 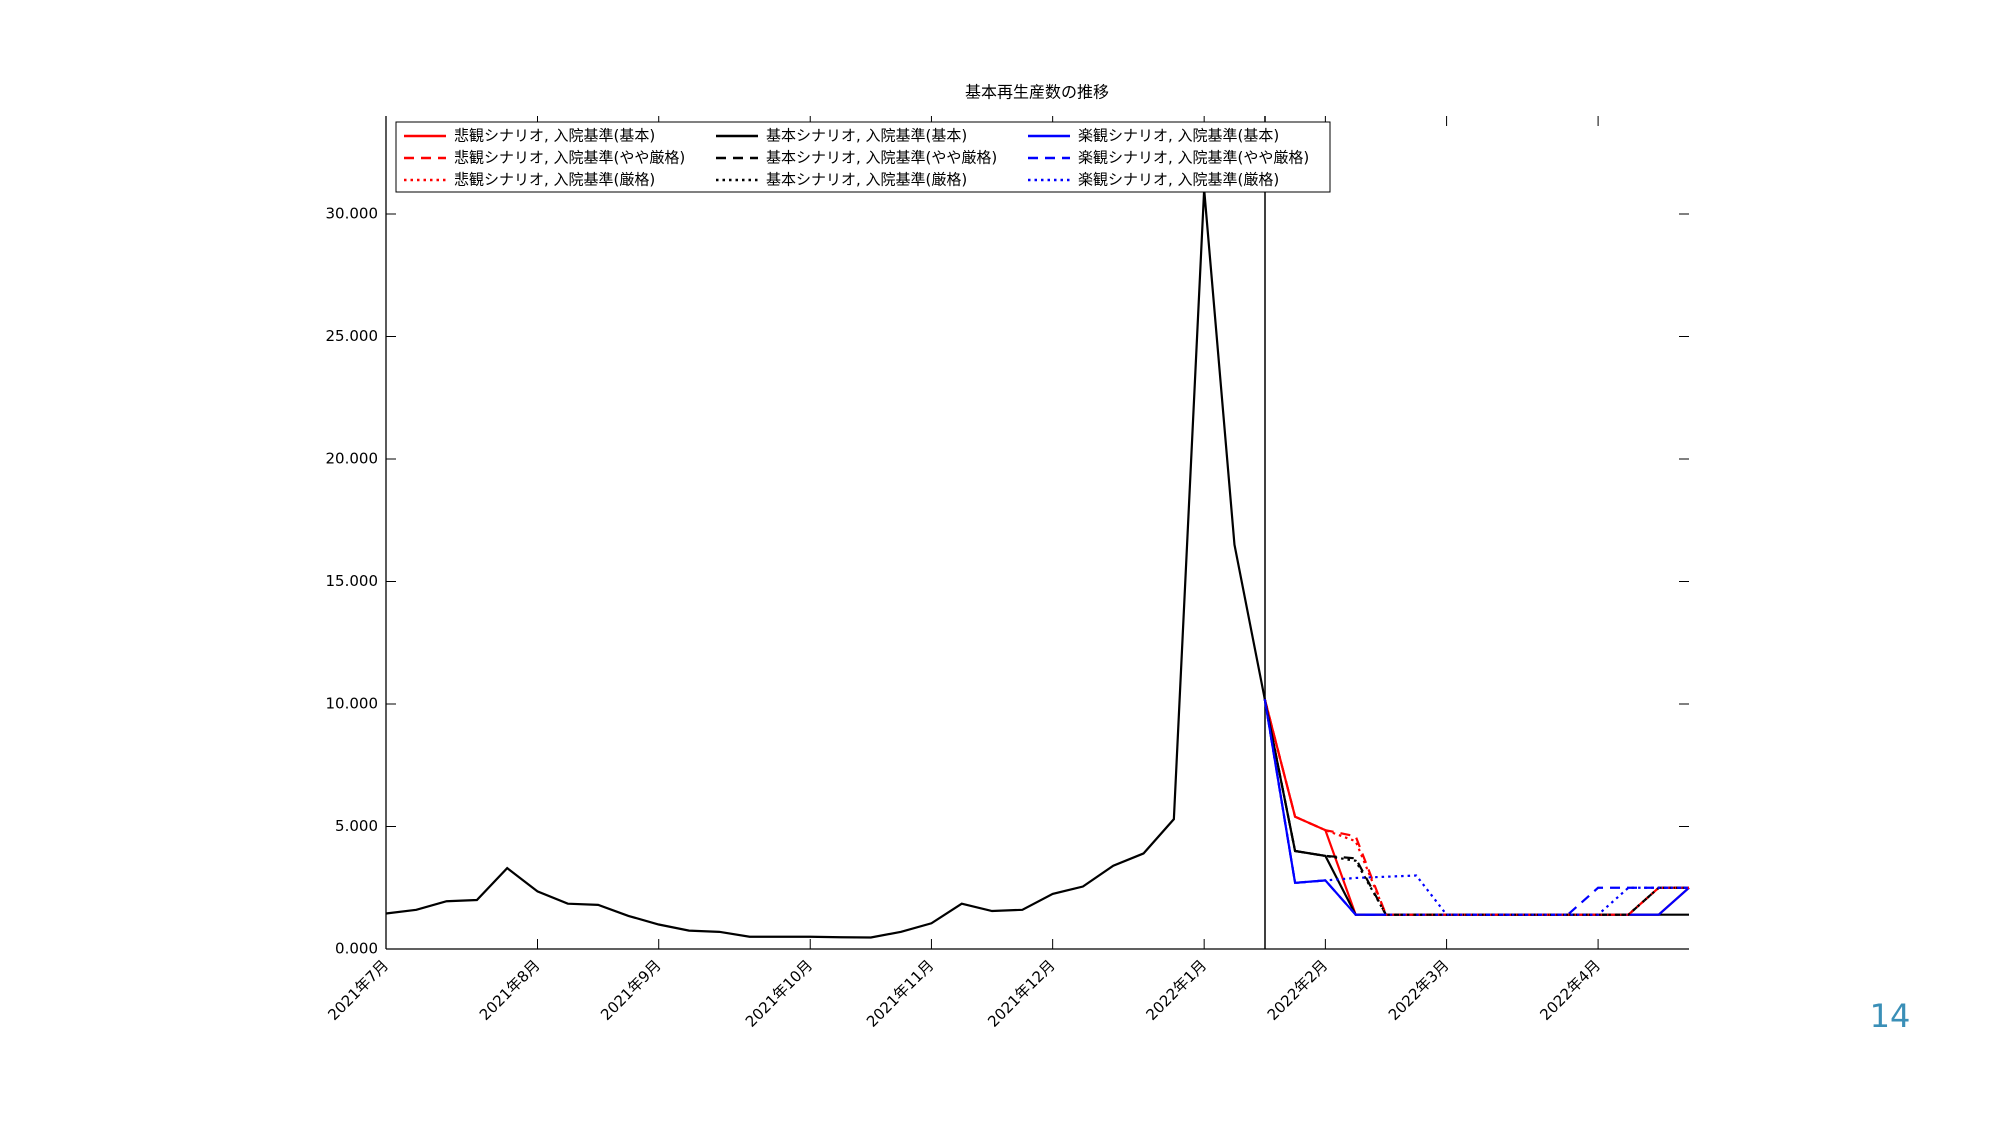 I want to click on legend-label: 悲観シナリオ, 入院基準(やや厳格), so click(x=569, y=158).